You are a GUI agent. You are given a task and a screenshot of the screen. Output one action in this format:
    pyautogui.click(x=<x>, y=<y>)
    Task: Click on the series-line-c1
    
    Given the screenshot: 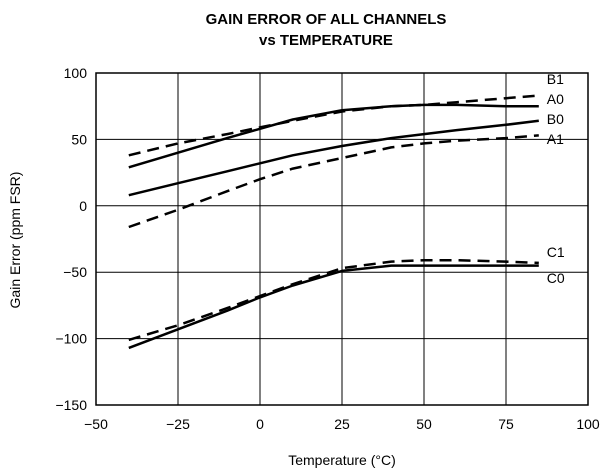 What is the action you would take?
    pyautogui.click(x=333, y=300)
    